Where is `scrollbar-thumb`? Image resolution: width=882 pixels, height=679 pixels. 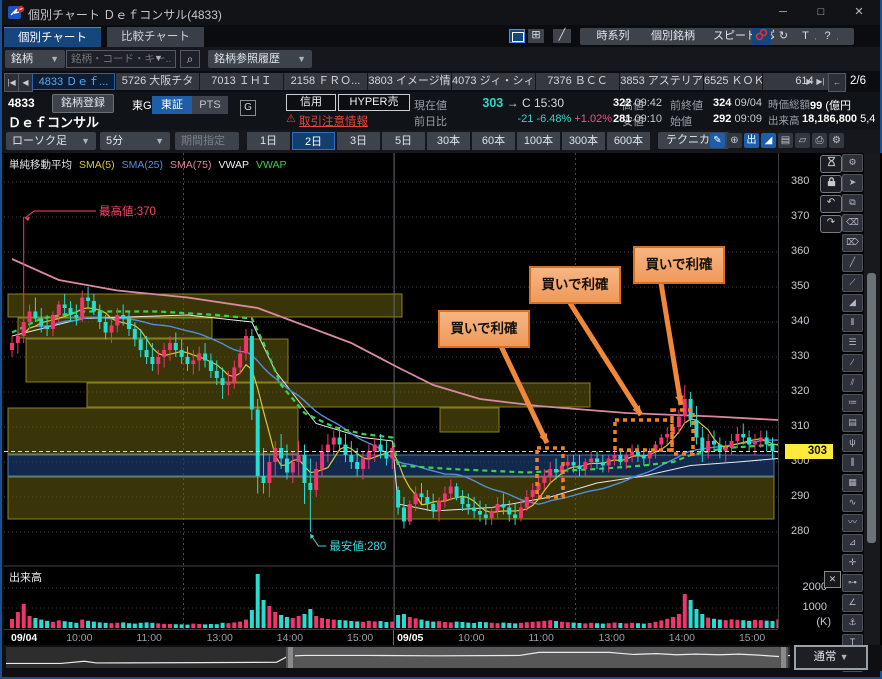 scrollbar-thumb is located at coordinates (871, 408).